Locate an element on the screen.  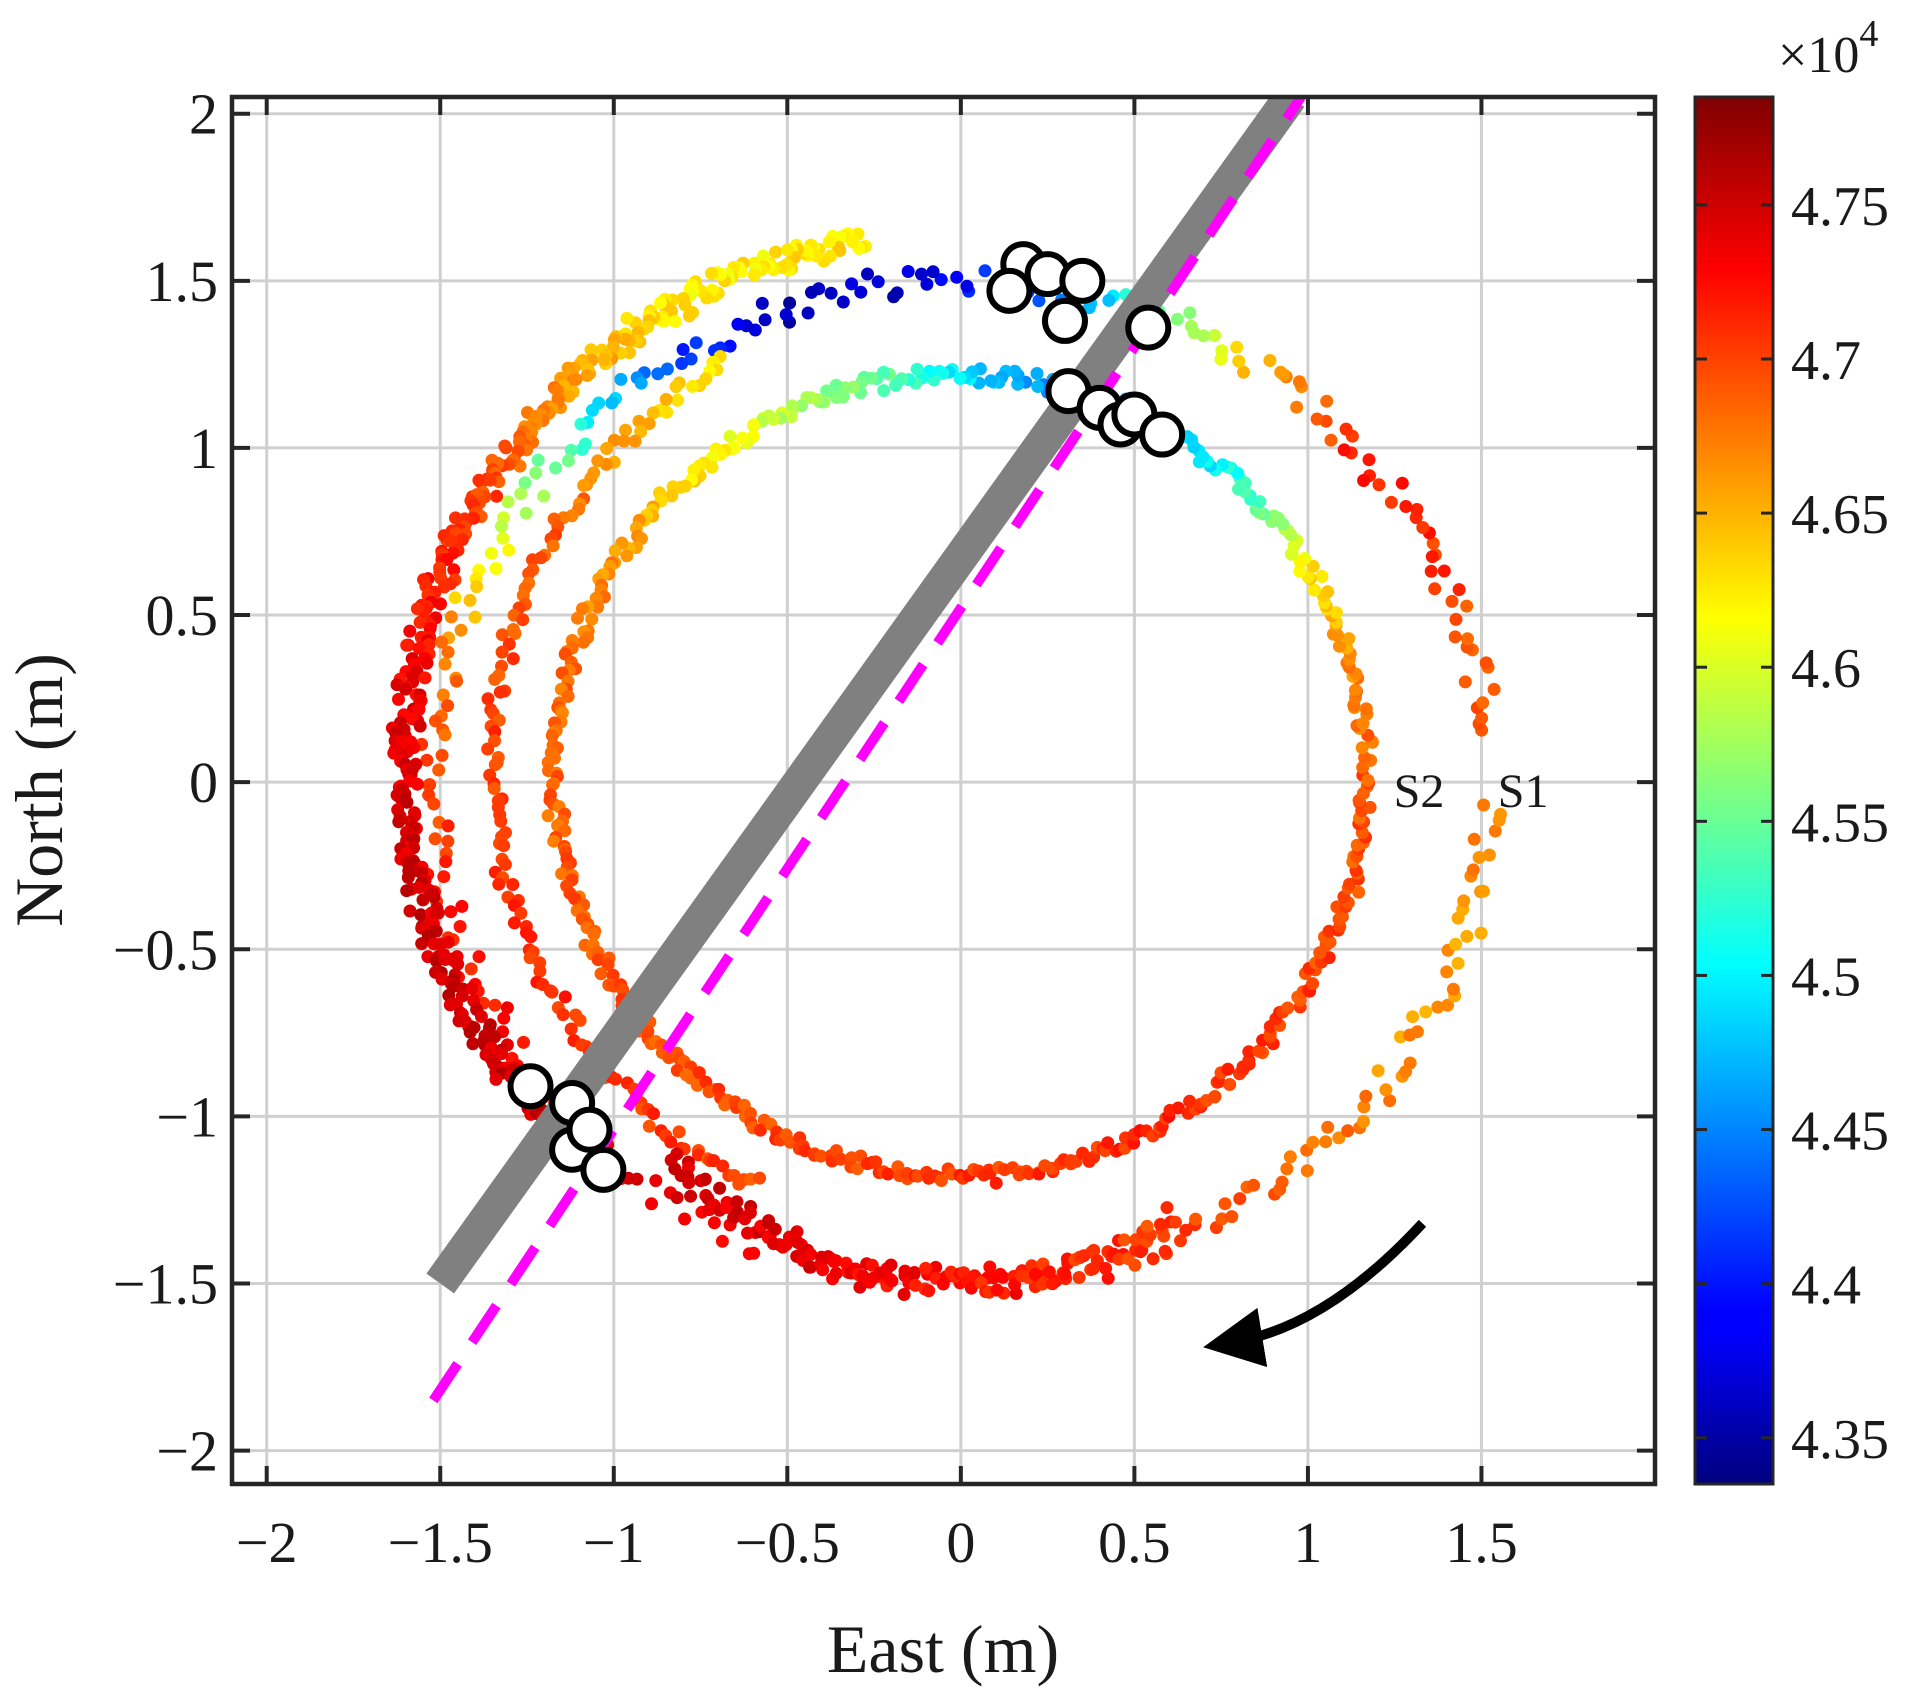
x-tick-label: 1 is located at coordinates (1307, 1542).